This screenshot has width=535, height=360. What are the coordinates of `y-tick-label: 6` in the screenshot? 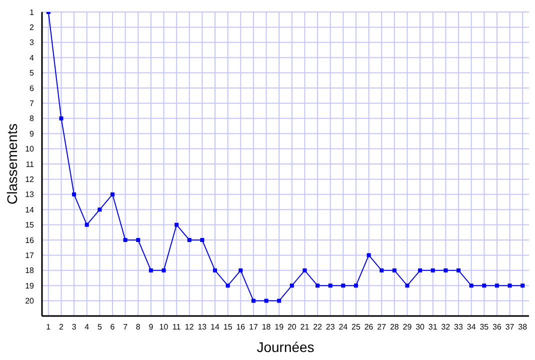 It's located at (32, 88).